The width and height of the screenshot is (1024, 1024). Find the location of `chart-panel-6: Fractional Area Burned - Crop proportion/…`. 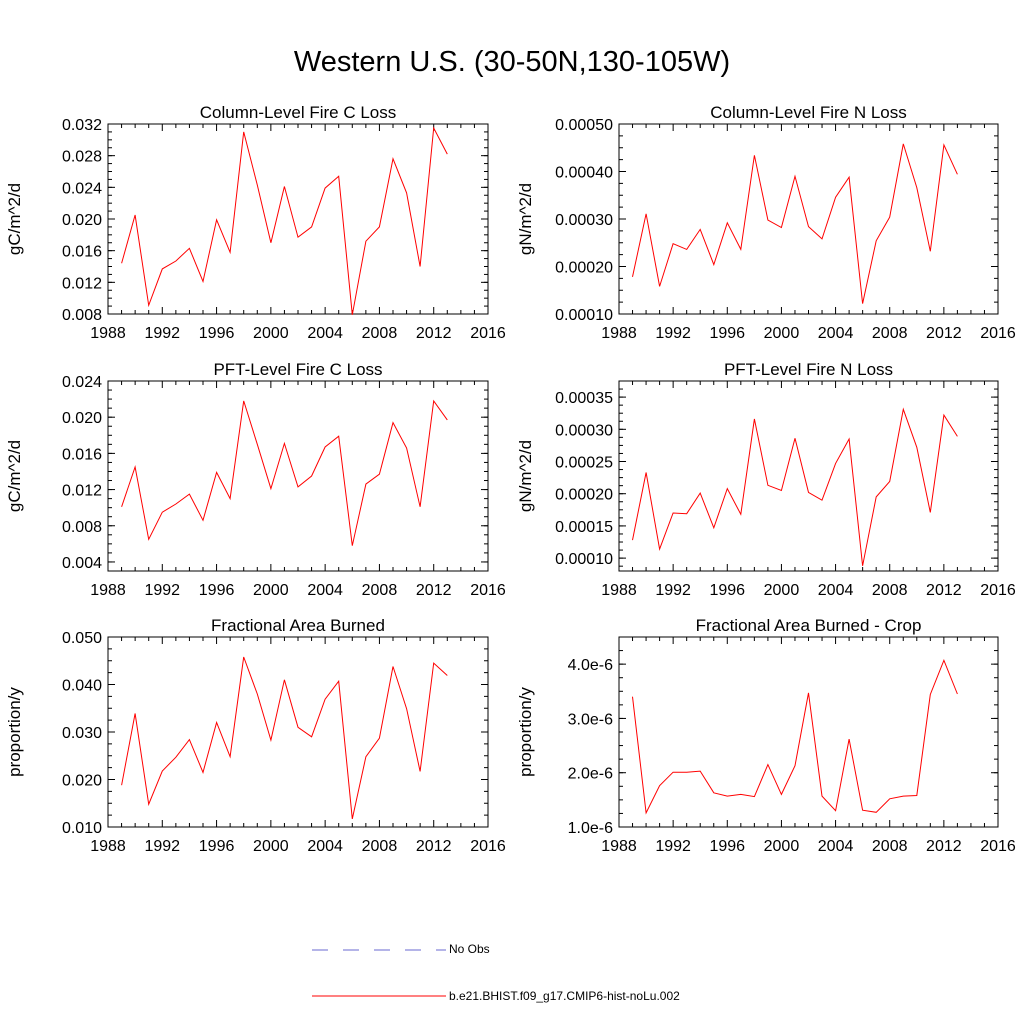

chart-panel-6: Fractional Area Burned - Crop proportion/… is located at coordinates (766, 735).